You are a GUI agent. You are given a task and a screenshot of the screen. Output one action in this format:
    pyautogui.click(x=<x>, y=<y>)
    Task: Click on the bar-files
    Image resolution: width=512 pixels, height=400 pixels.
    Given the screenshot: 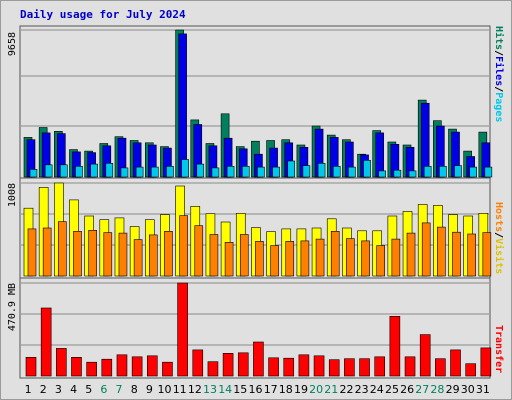 What is the action you would take?
    pyautogui.click(x=425, y=140)
    